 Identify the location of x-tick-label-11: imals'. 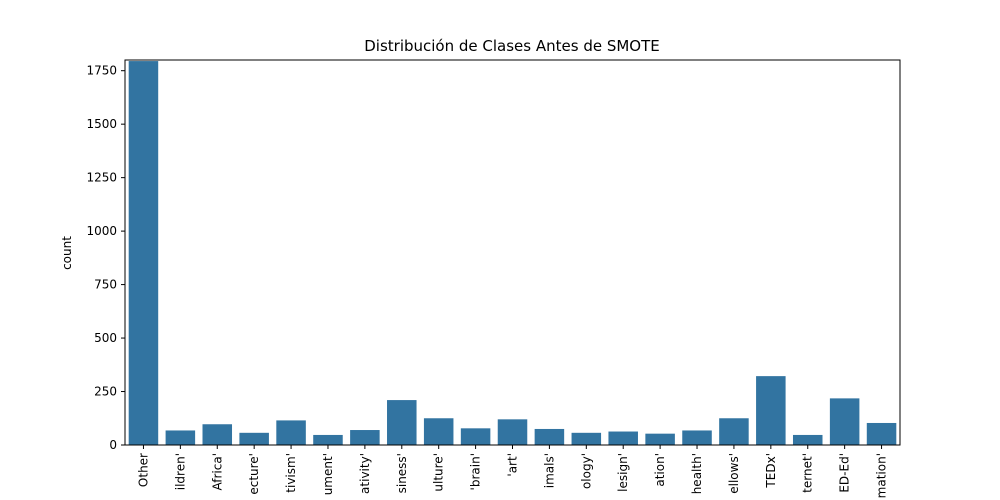
(549, 470).